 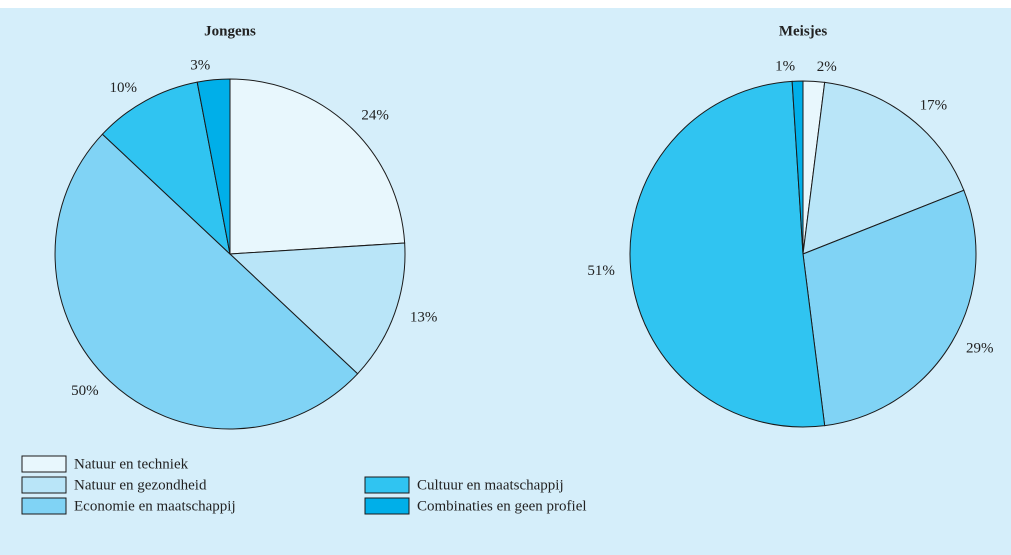 What do you see at coordinates (230, 31) in the screenshot?
I see `pie-title: Jongens` at bounding box center [230, 31].